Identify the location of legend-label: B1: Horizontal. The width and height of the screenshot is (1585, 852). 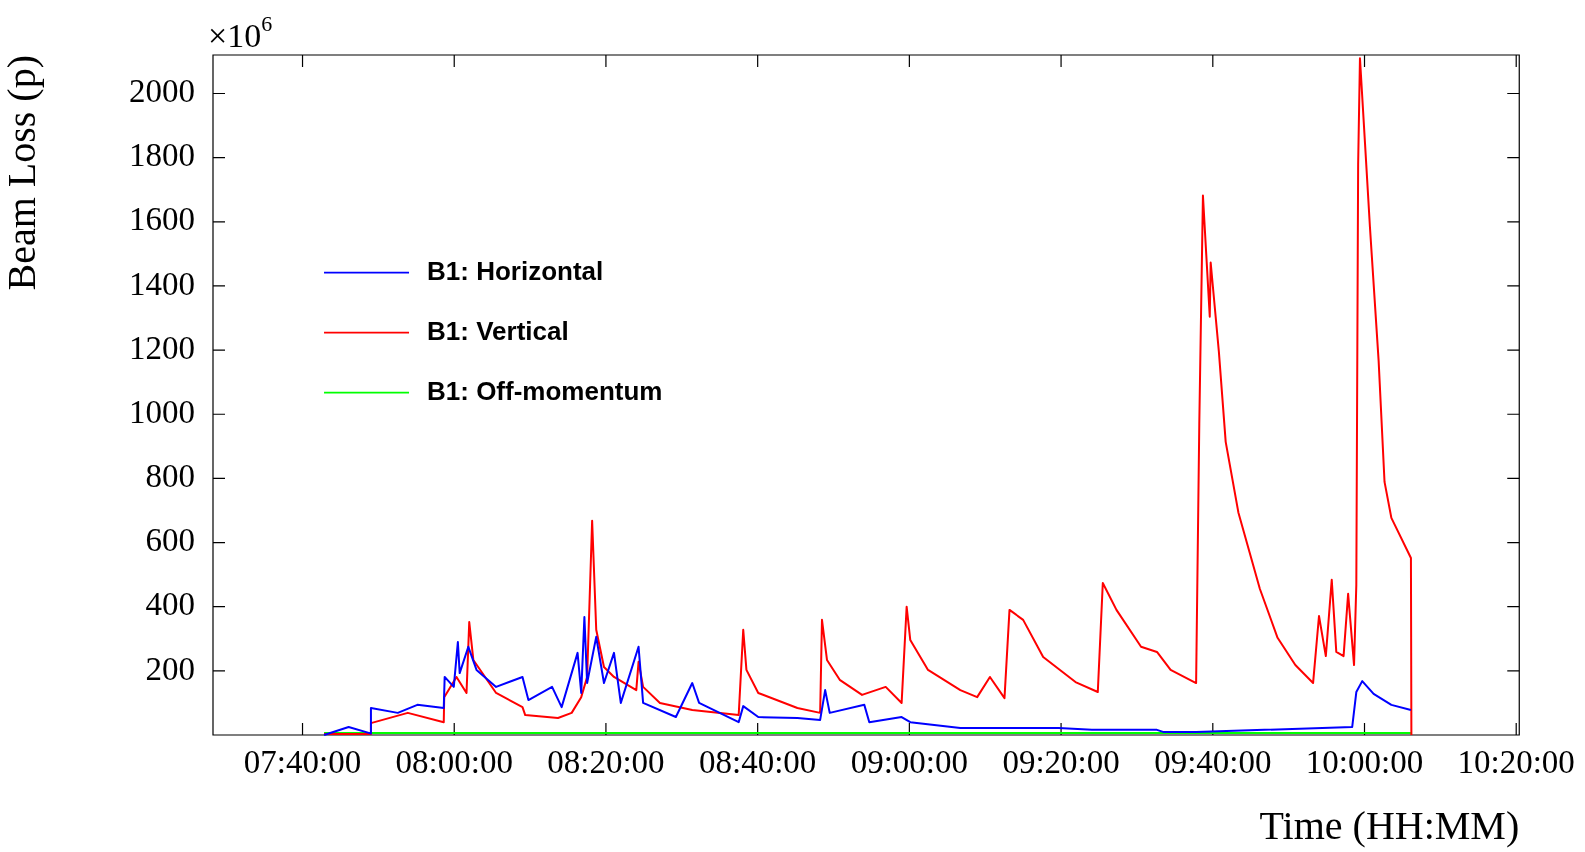
(515, 270).